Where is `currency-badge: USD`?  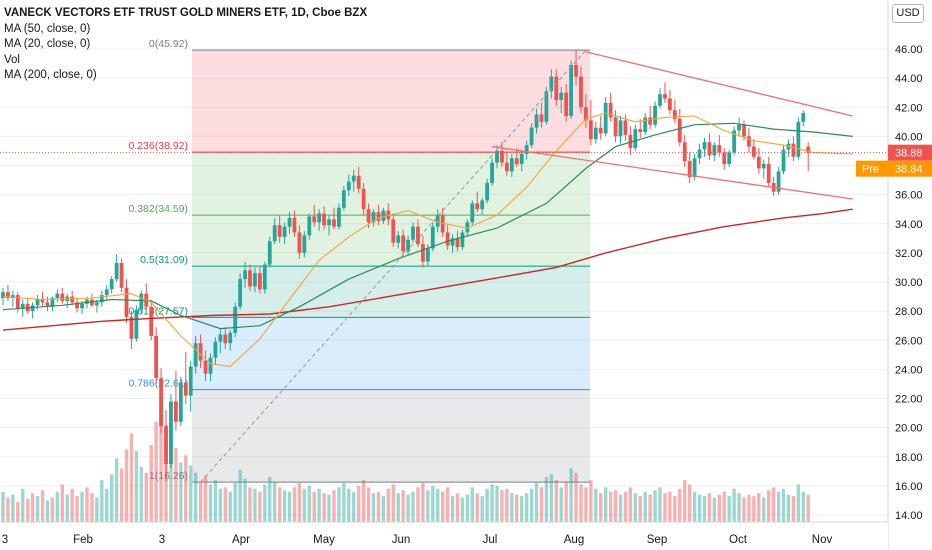 currency-badge: USD is located at coordinates (908, 13).